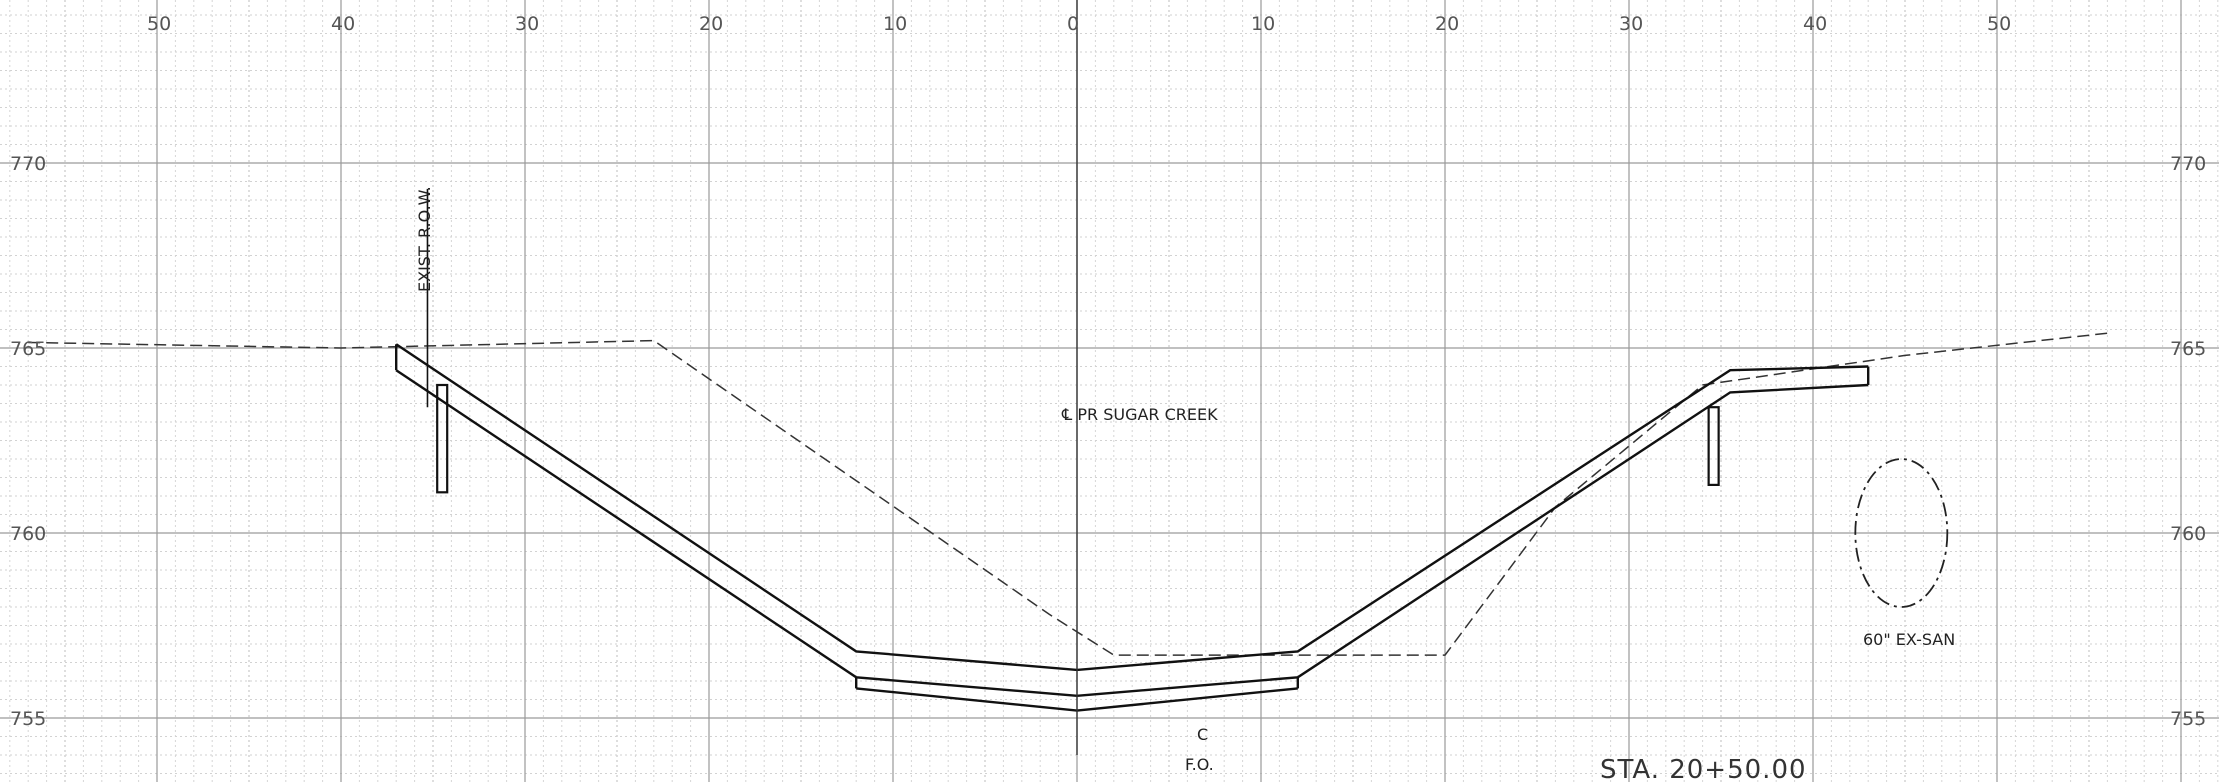 This screenshot has width=2219, height=782. Describe the element at coordinates (28, 719) in the screenshot. I see `y-tick-label-left: 755` at that location.